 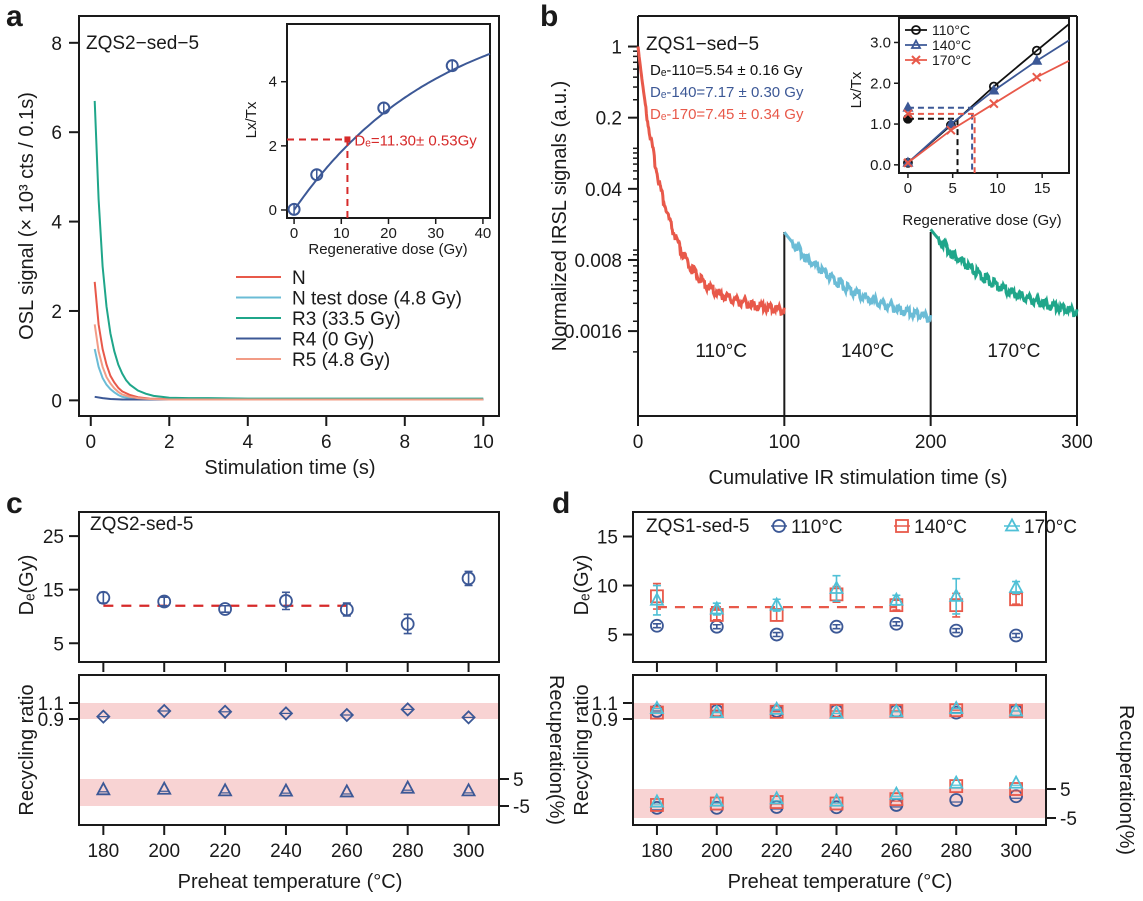 I want to click on x-tick-label: 240, so click(x=286, y=851).